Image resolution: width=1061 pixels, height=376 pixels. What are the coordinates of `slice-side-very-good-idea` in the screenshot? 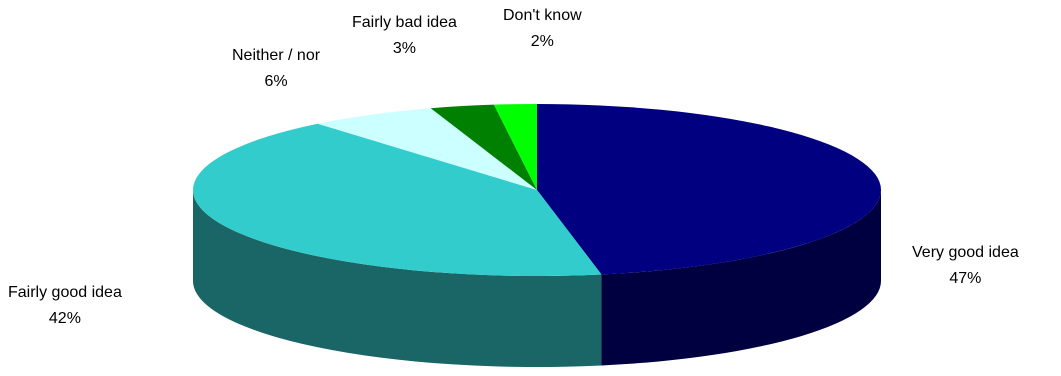 It's located at (741, 278).